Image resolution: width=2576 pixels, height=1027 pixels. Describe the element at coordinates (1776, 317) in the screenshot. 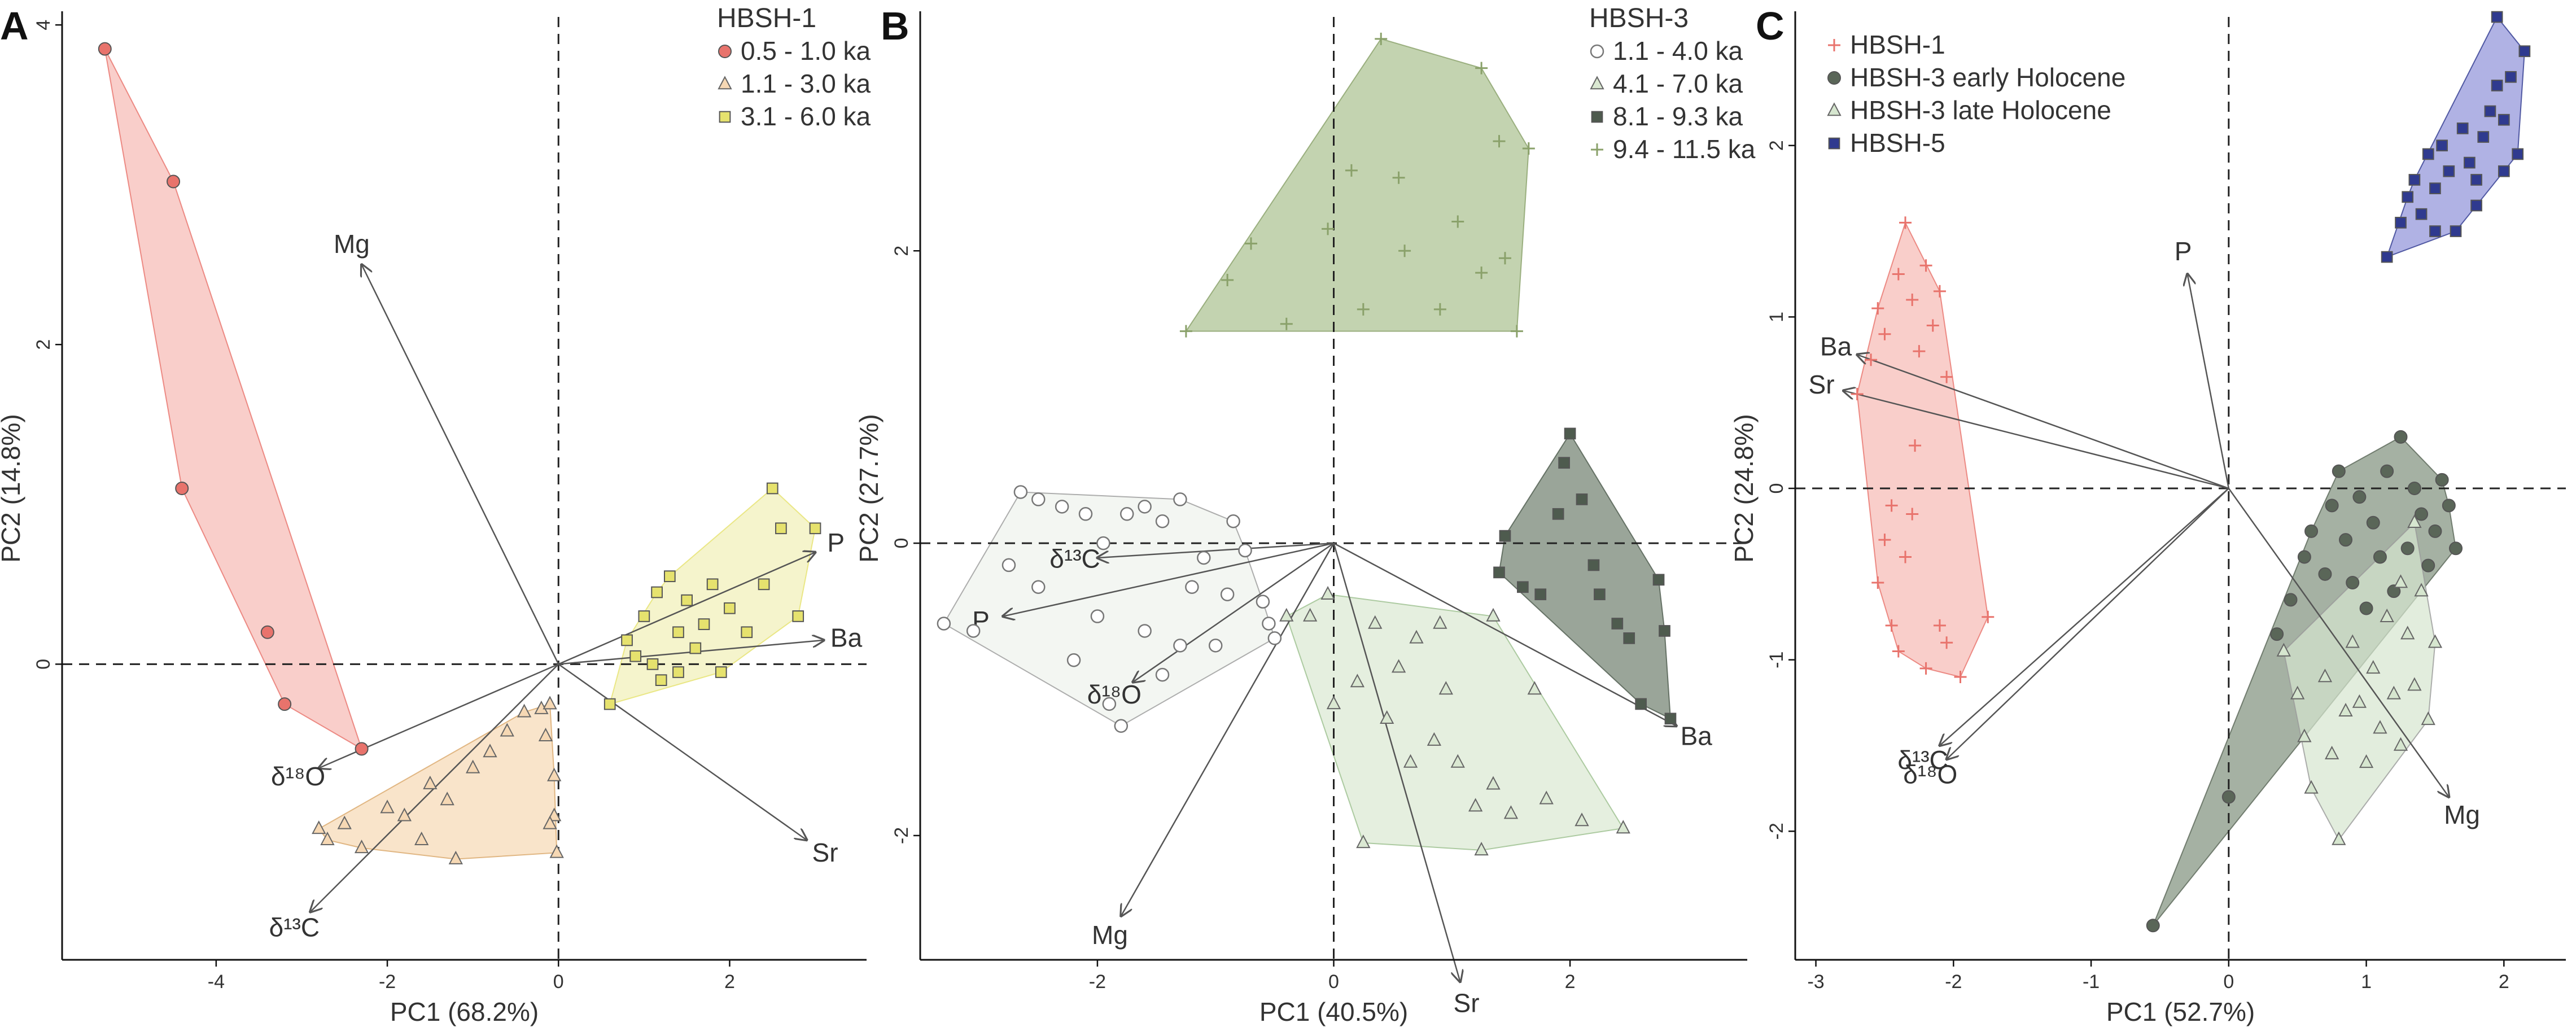

I see `panel-c-y-tick-label: 1` at that location.